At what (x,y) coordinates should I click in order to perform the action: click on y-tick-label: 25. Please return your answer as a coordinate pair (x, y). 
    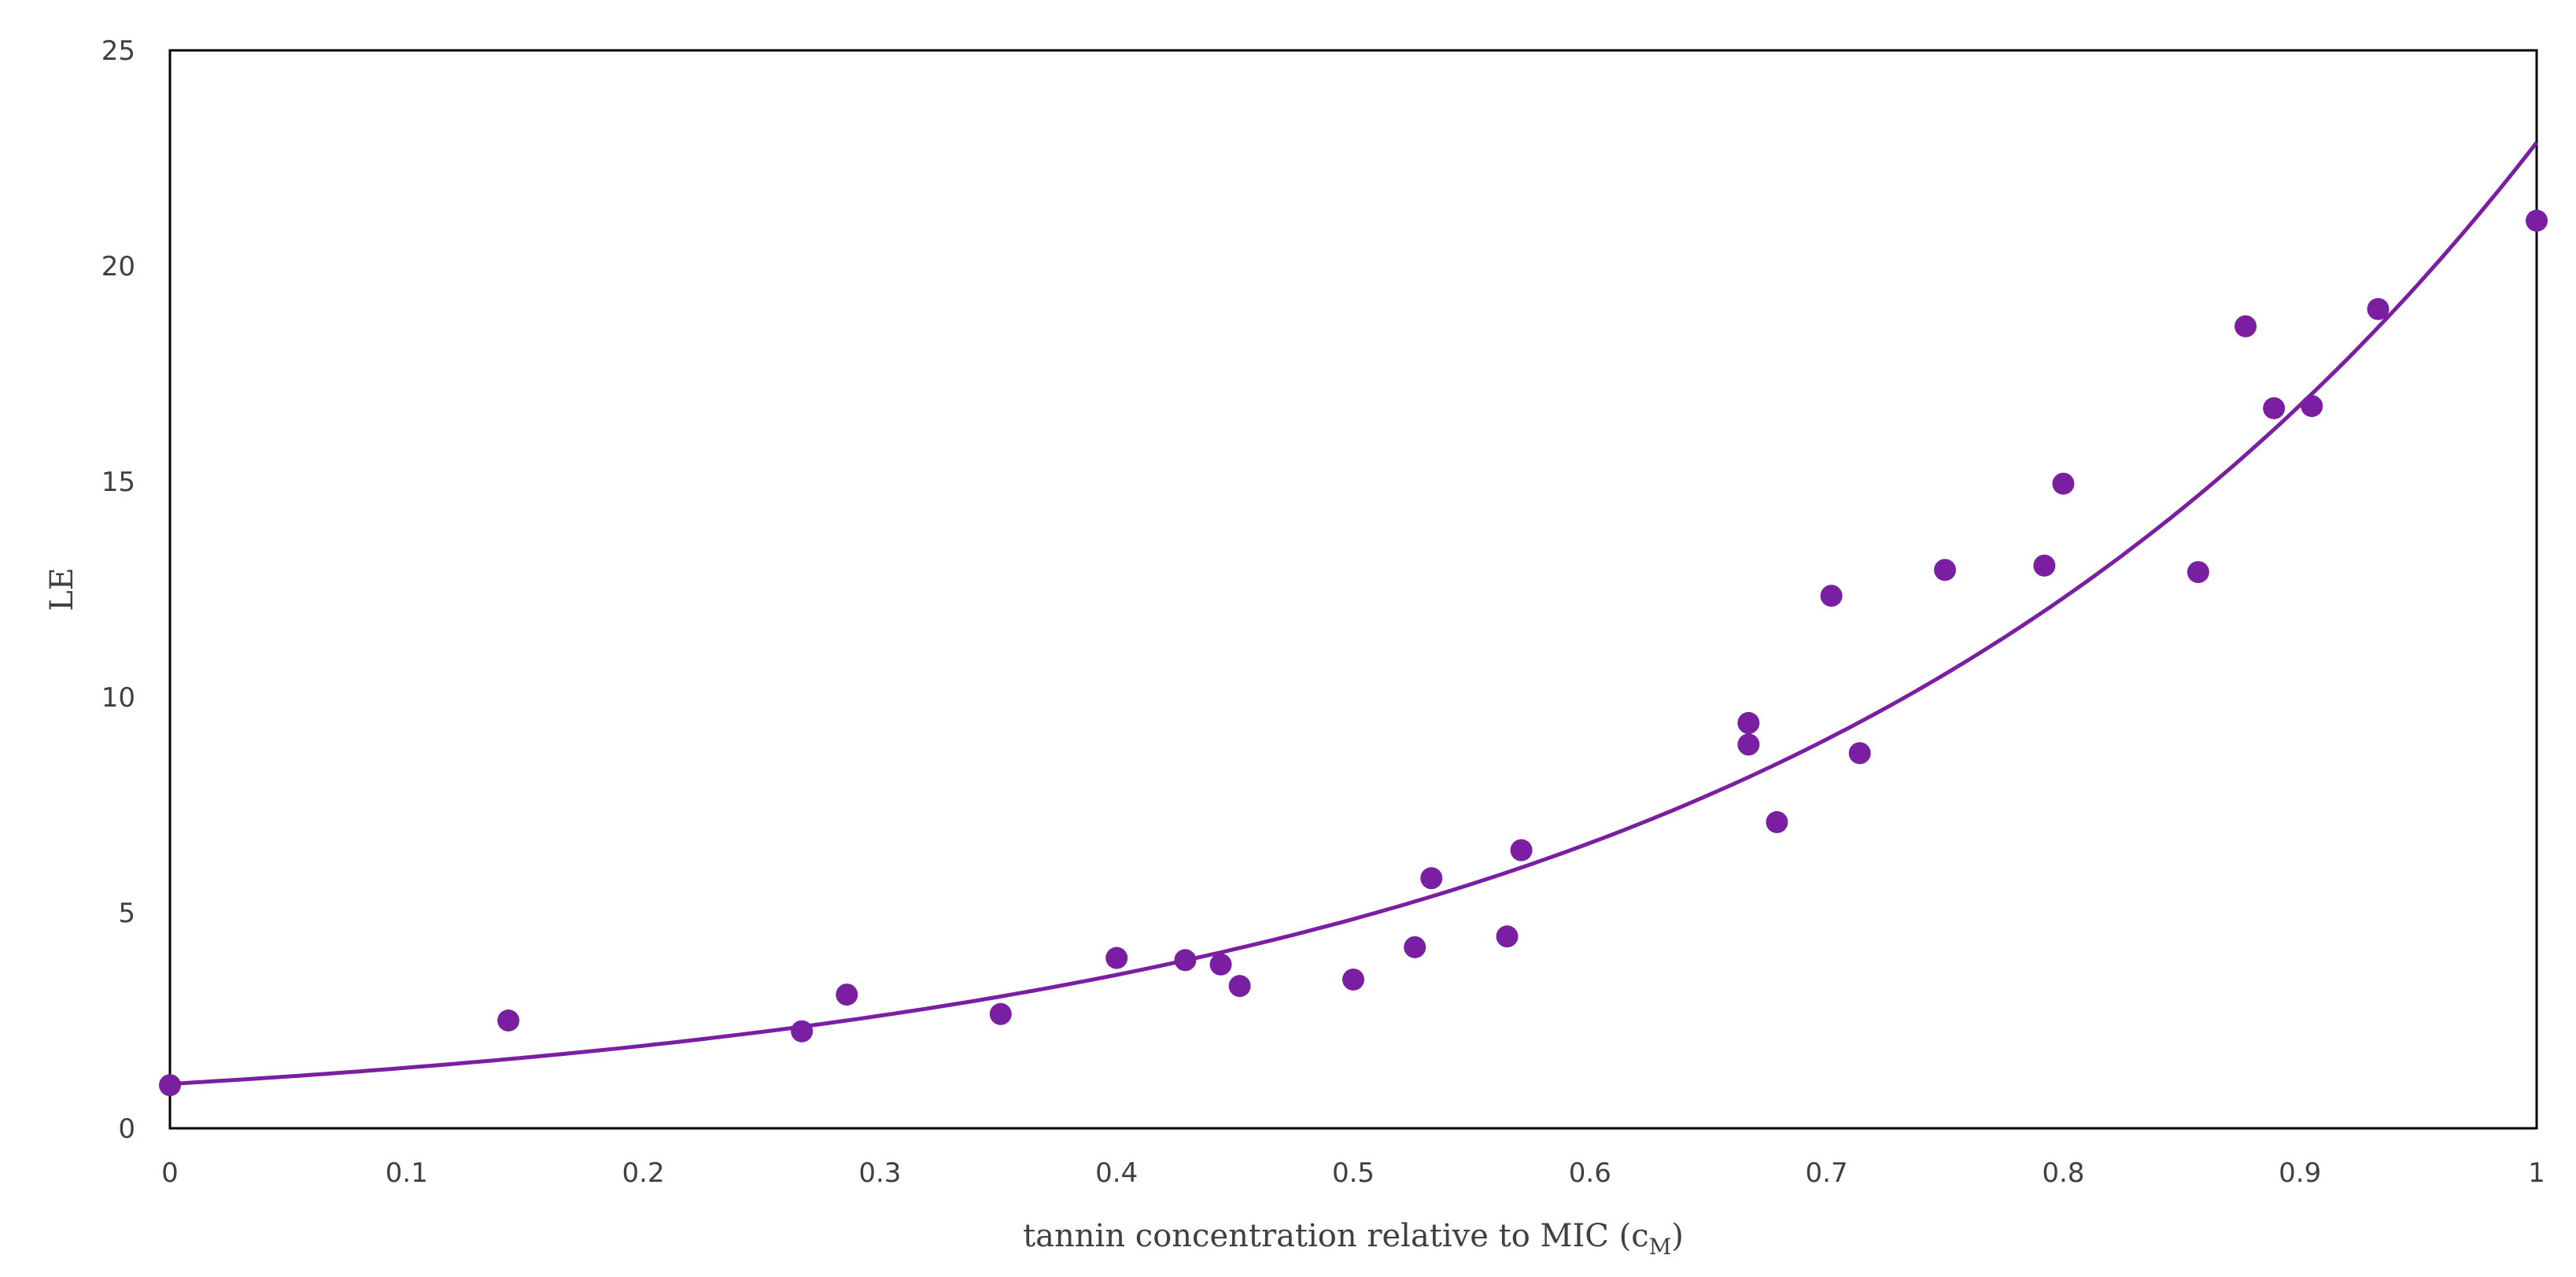
    Looking at the image, I should click on (118, 51).